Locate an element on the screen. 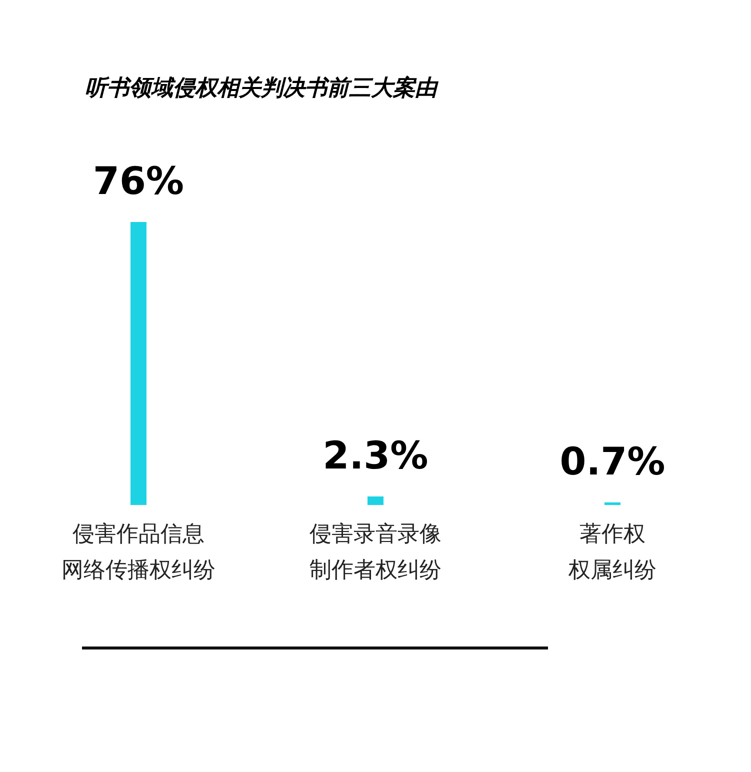 This screenshot has height=772, width=751. data-label: 76% is located at coordinates (138, 181).